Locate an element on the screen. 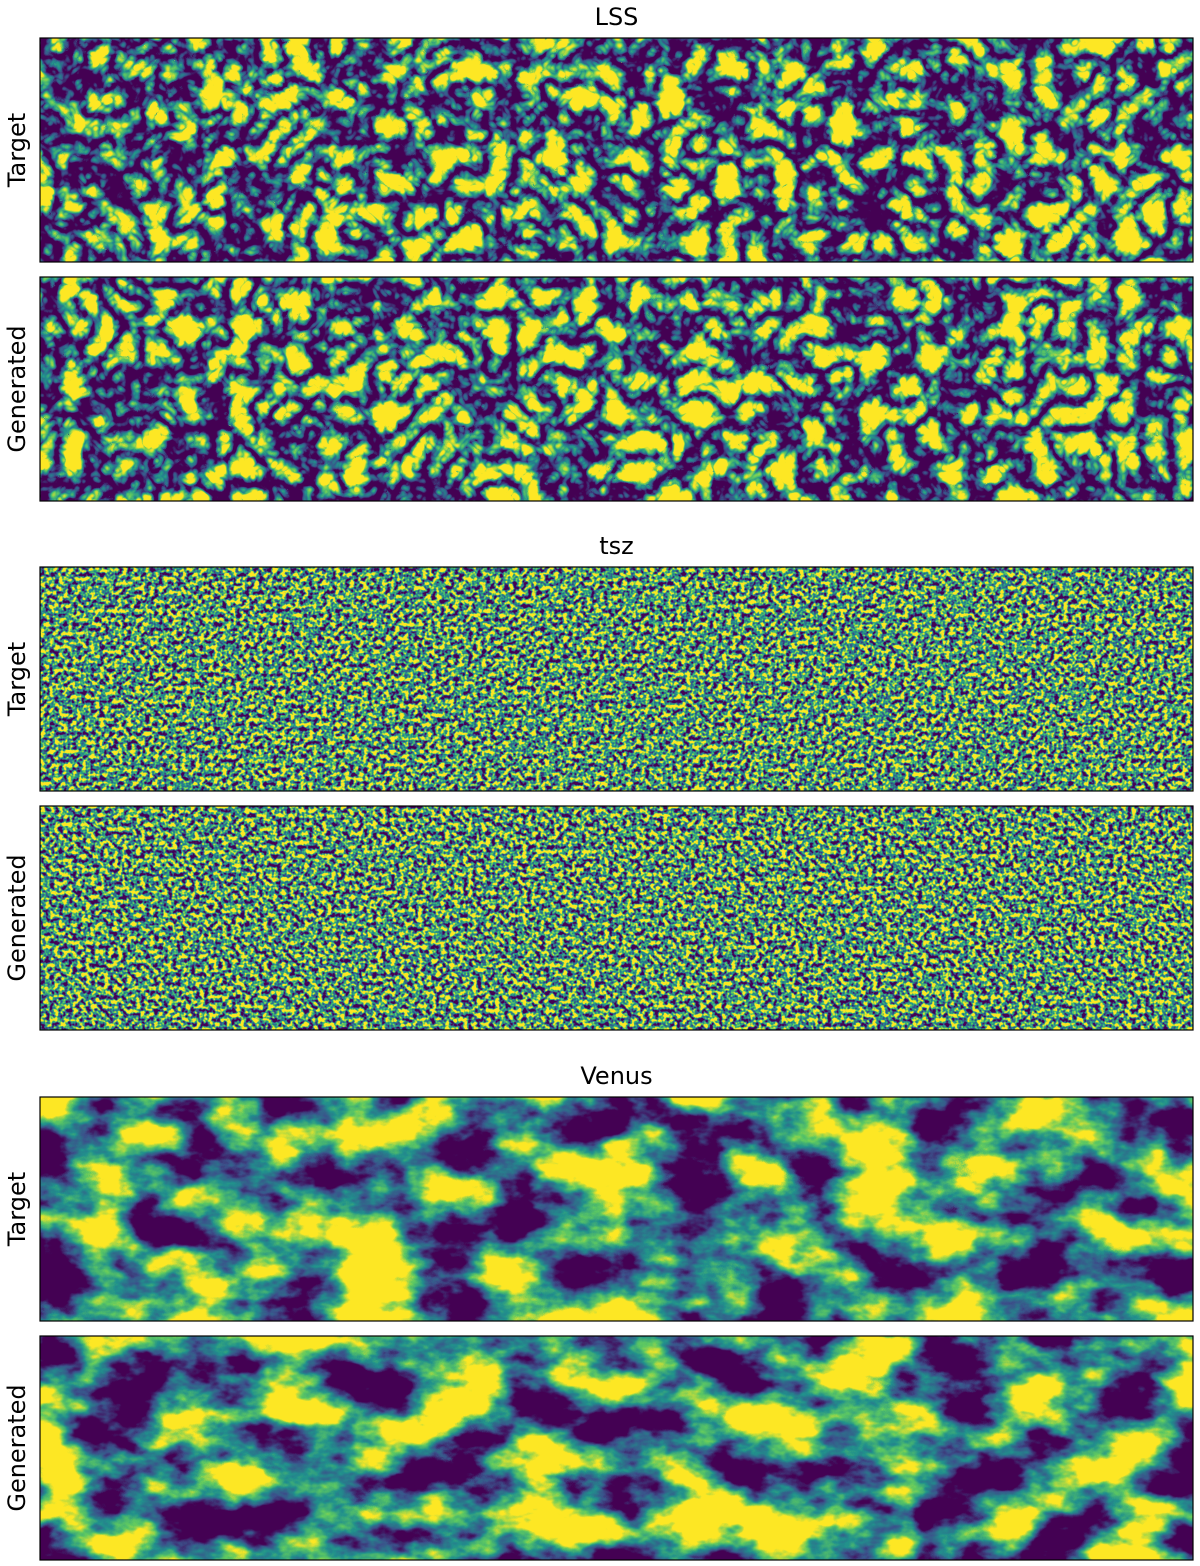  panel-title: LSS is located at coordinates (617, 17).